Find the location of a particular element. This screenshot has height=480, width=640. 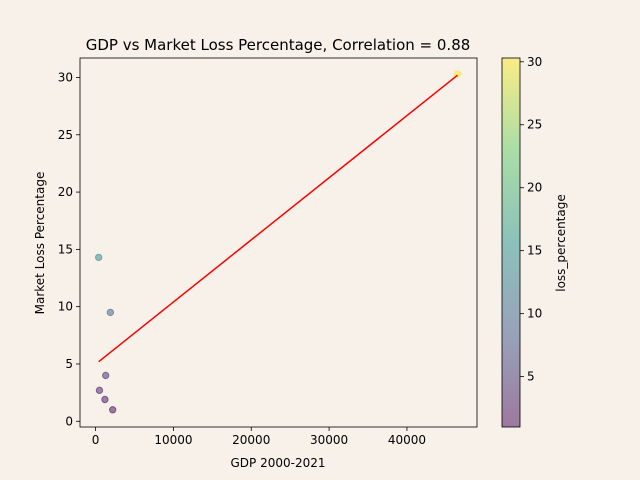

colorbar: 5 10 15 20 25 30 is located at coordinates (521, 241).